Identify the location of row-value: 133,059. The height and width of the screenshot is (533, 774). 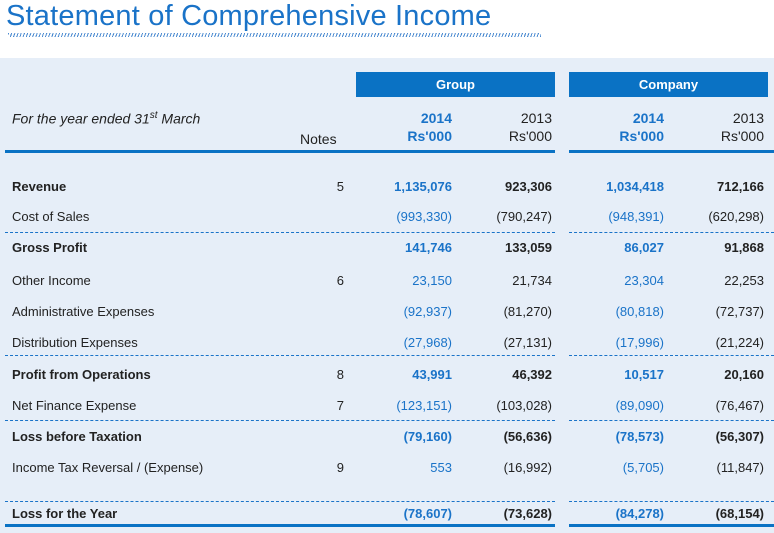
(528, 247).